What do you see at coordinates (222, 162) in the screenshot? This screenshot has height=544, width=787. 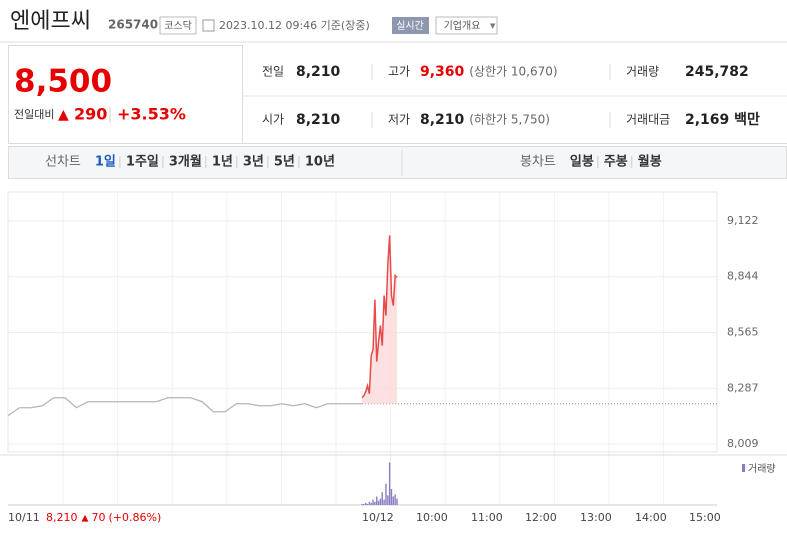 I see `tab: 1년` at bounding box center [222, 162].